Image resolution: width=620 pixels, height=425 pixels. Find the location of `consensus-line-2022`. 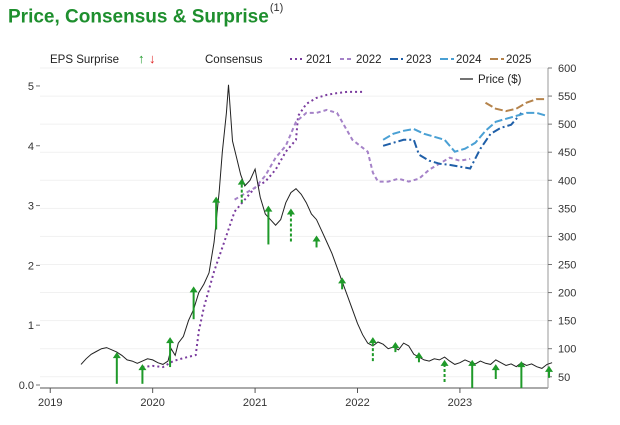

consensus-line-2022 is located at coordinates (352, 154).